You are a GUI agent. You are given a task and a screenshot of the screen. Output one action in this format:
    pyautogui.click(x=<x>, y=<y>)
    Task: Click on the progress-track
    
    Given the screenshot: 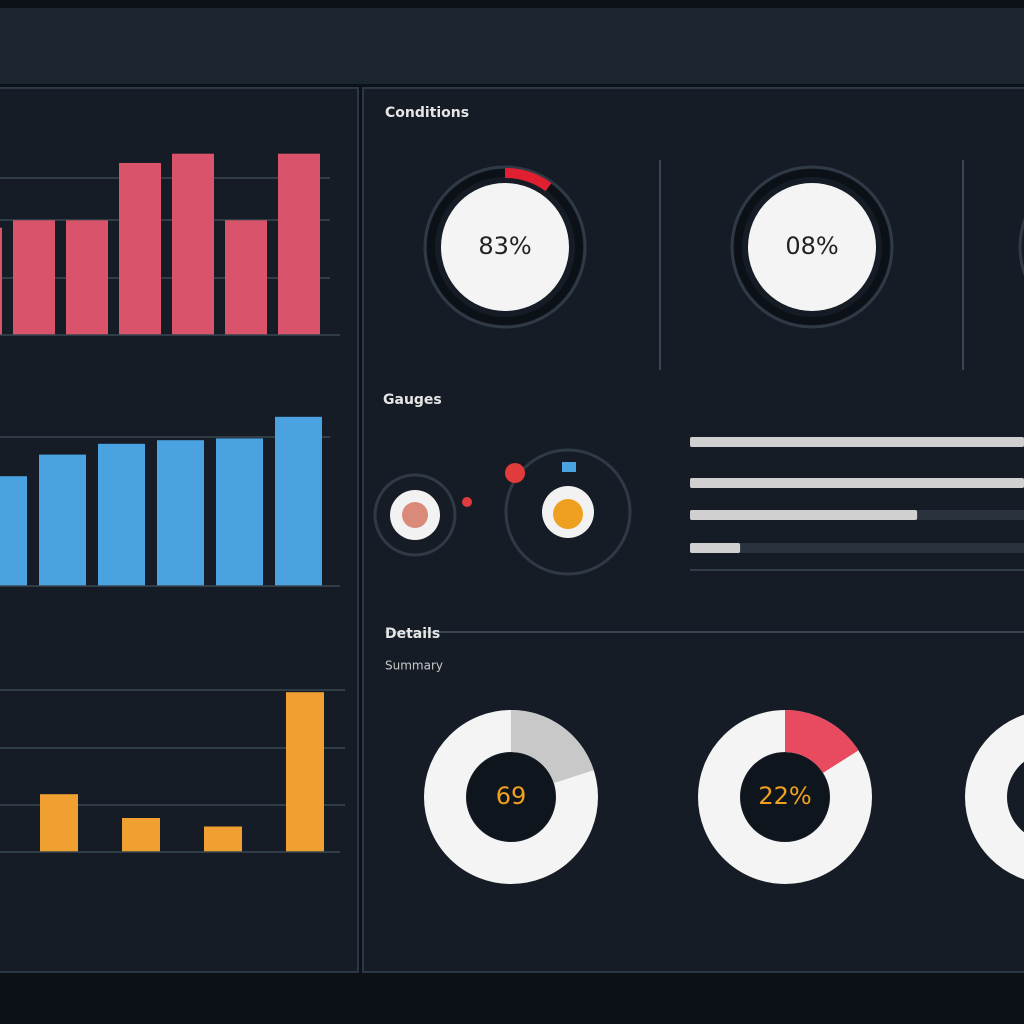 What is the action you would take?
    pyautogui.click(x=857, y=548)
    